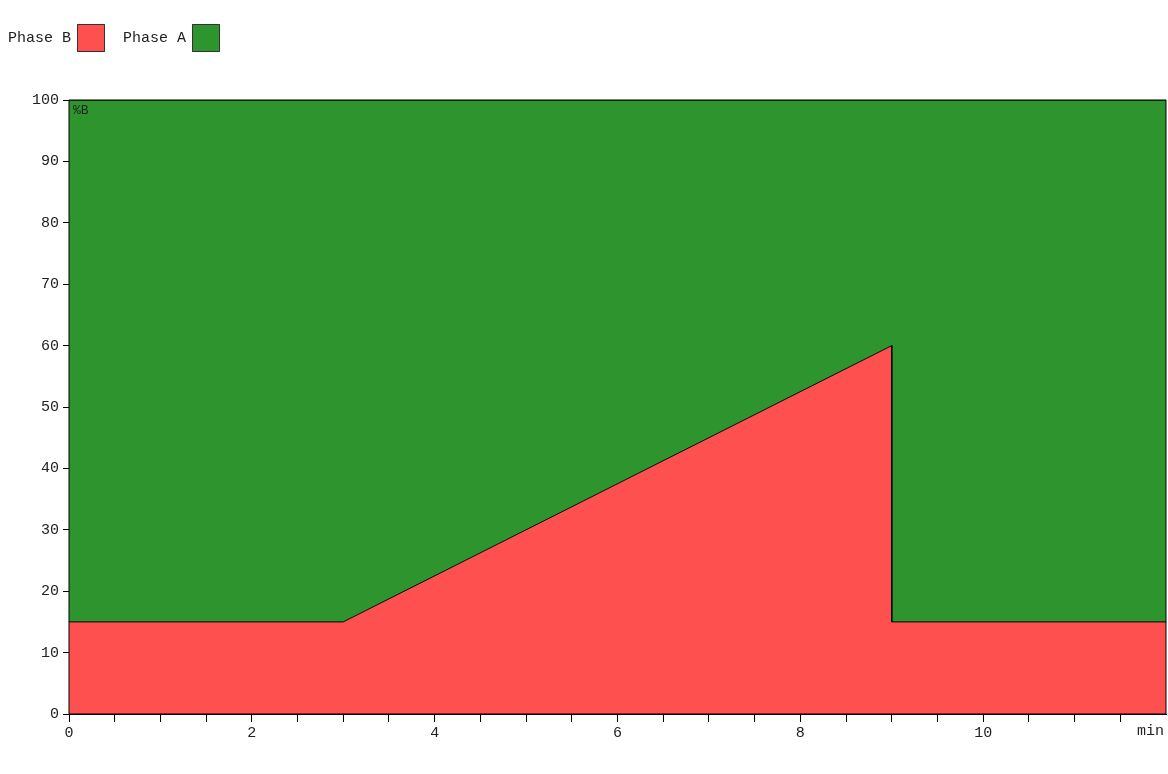 Image resolution: width=1168 pixels, height=774 pixels. What do you see at coordinates (49, 285) in the screenshot?
I see `y-tick-label: 70` at bounding box center [49, 285].